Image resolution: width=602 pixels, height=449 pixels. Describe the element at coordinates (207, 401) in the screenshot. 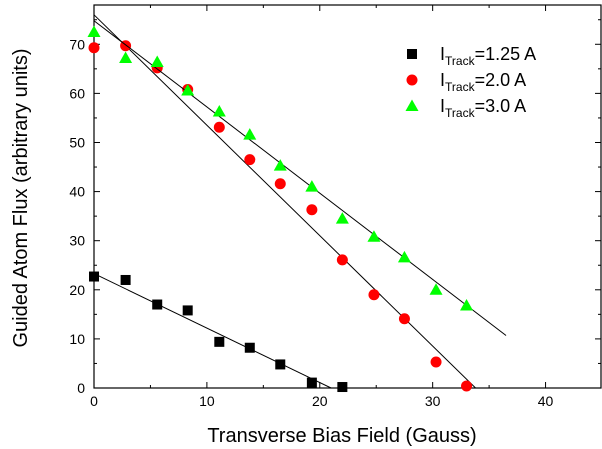

I see `x-tick-label: 10` at that location.